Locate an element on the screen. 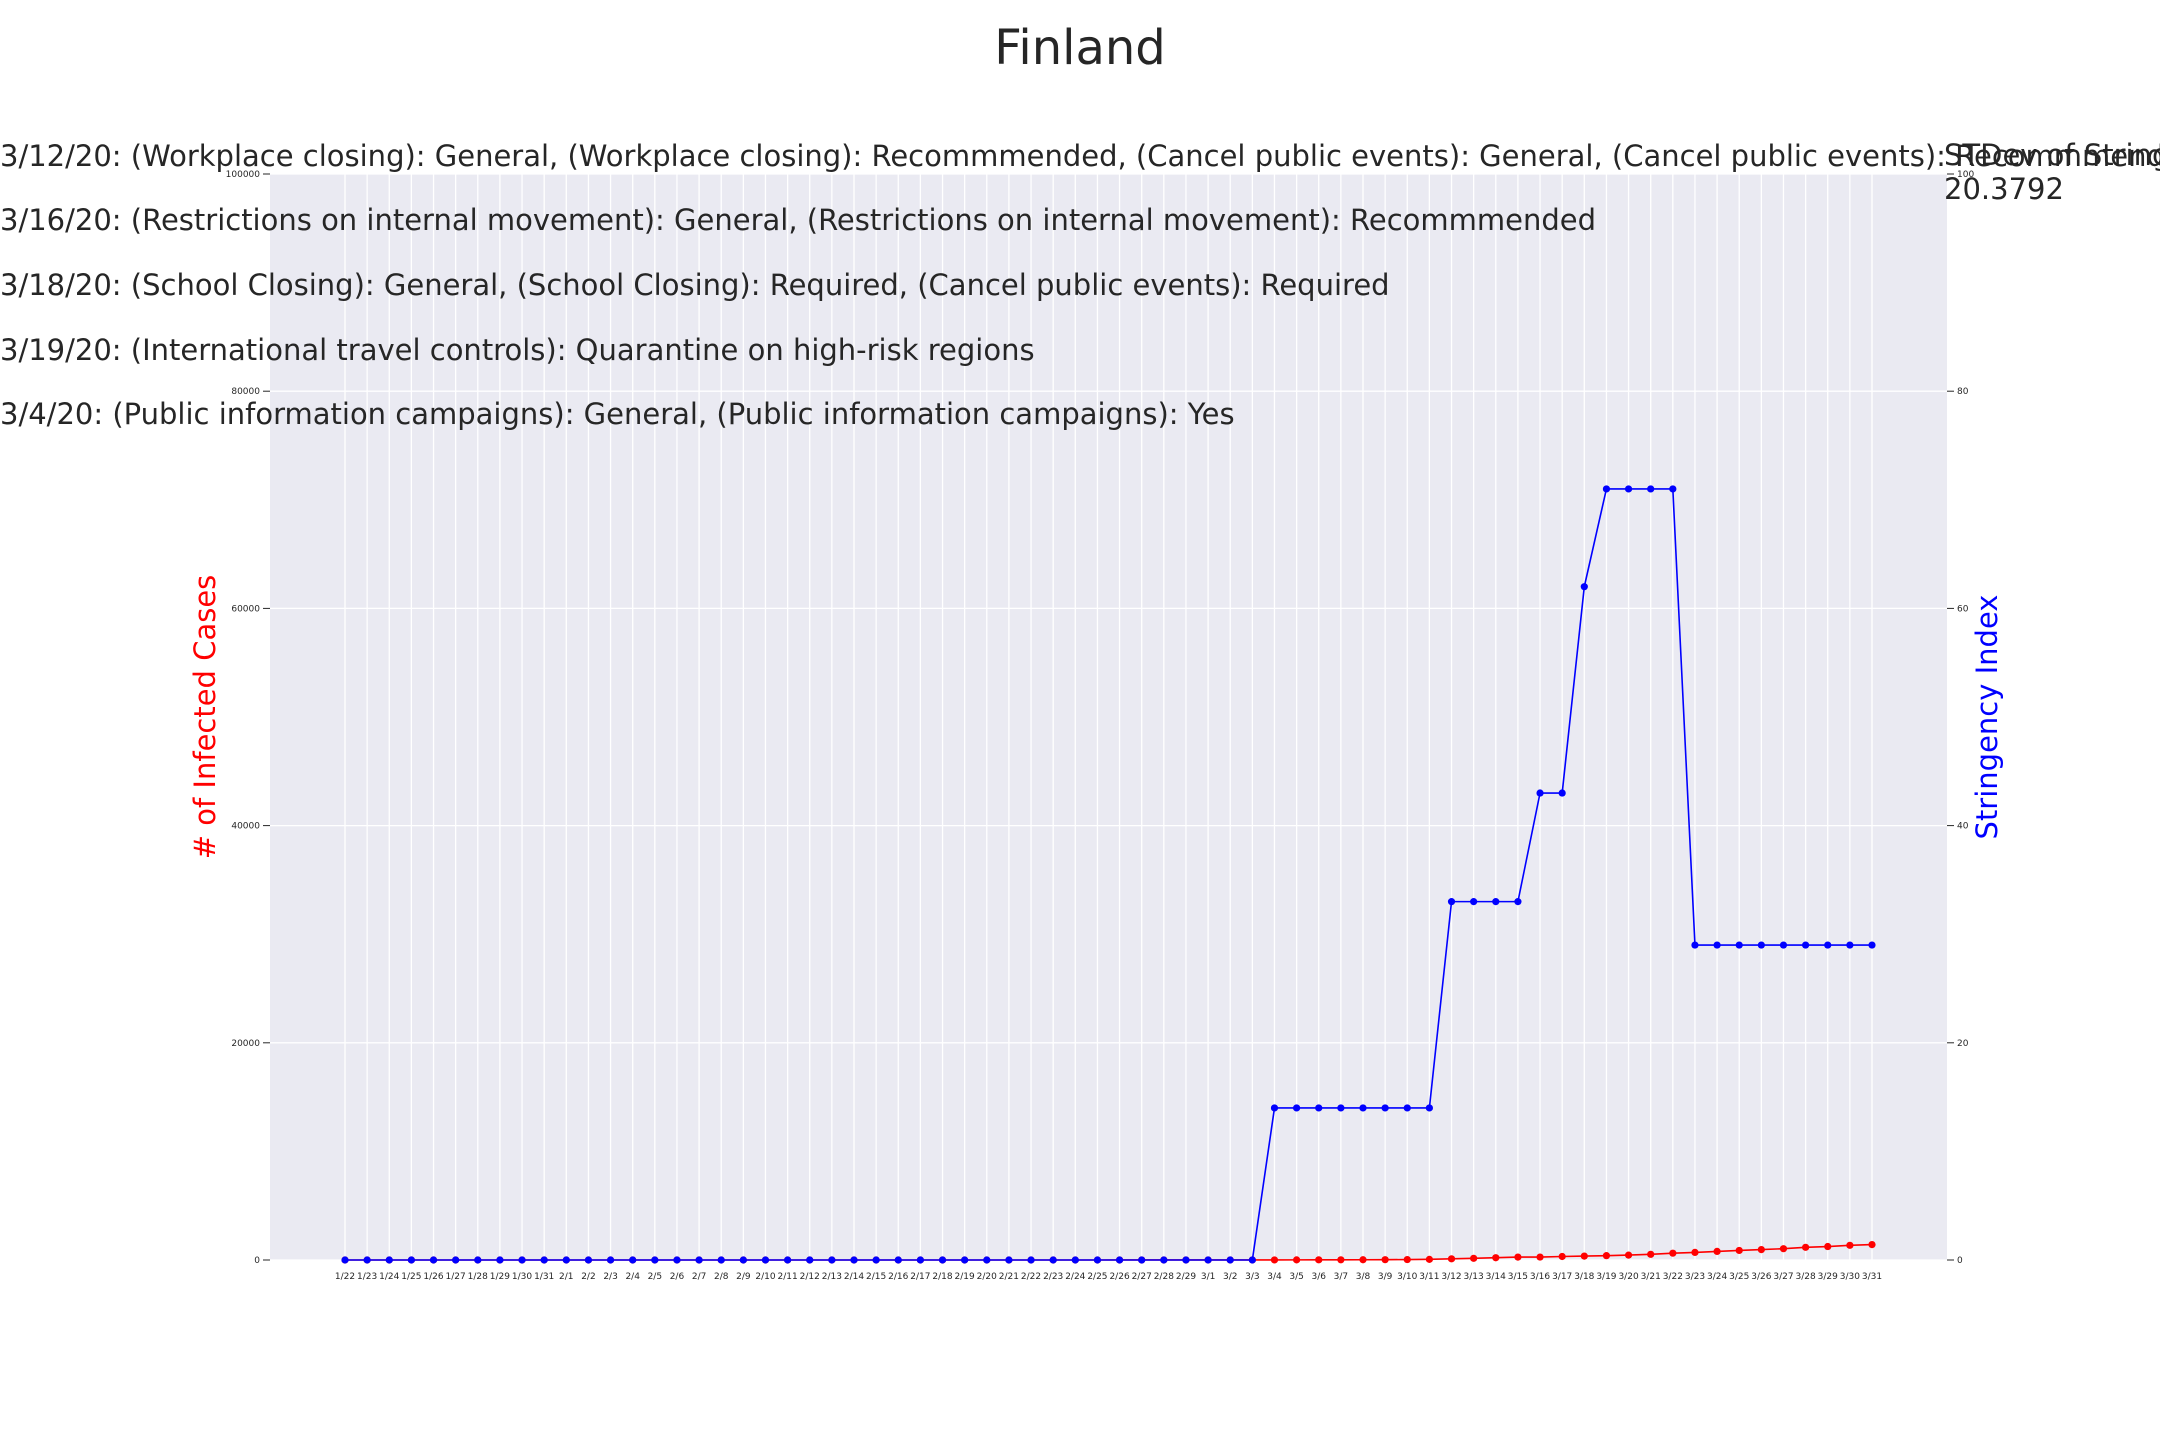  x-tick-label: 2/7 is located at coordinates (699, 1277).